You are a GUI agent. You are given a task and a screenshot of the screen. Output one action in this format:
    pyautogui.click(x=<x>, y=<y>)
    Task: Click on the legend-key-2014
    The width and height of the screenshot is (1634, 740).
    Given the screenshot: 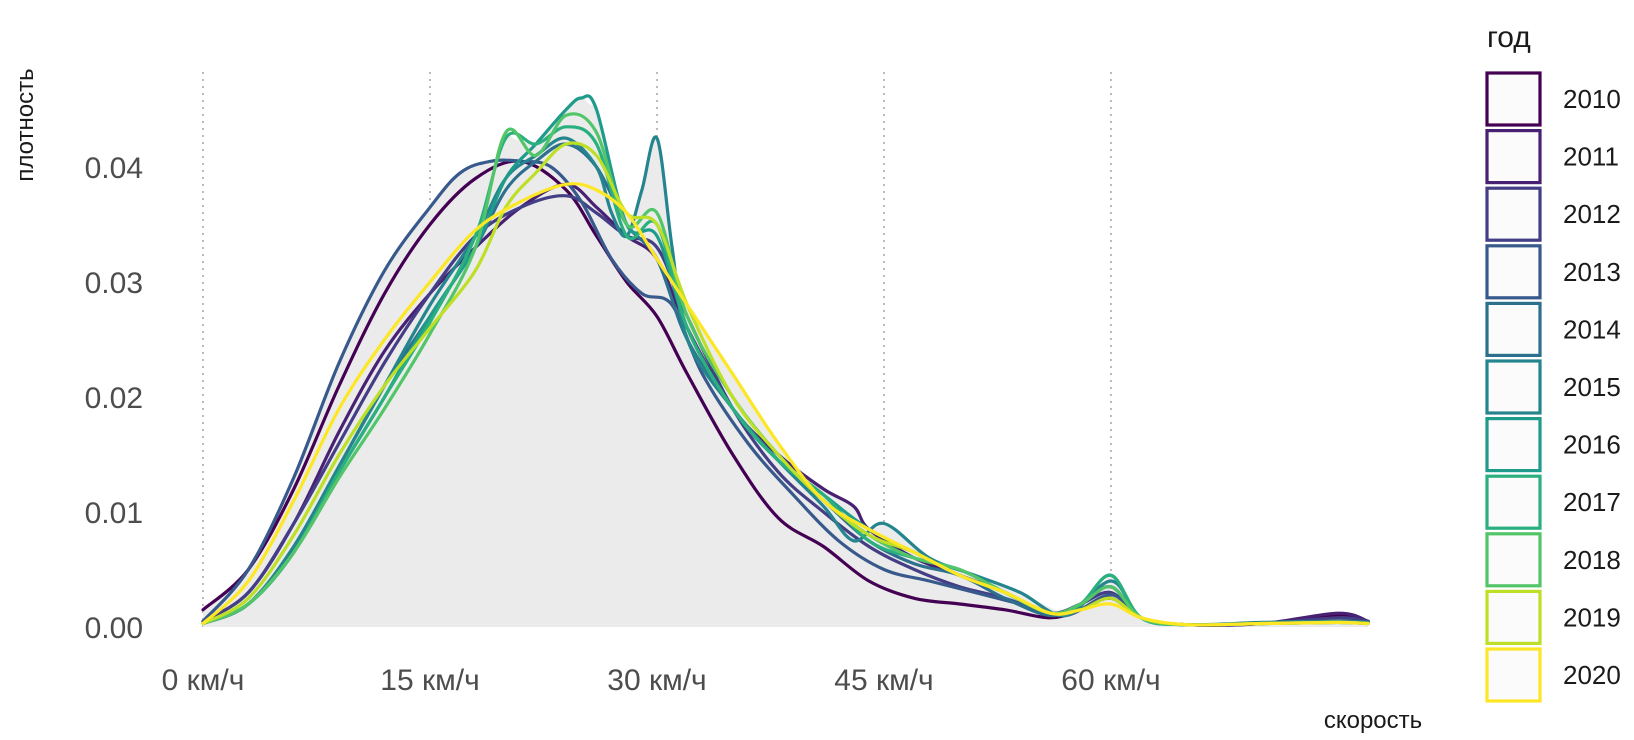 What is the action you would take?
    pyautogui.click(x=1513, y=329)
    